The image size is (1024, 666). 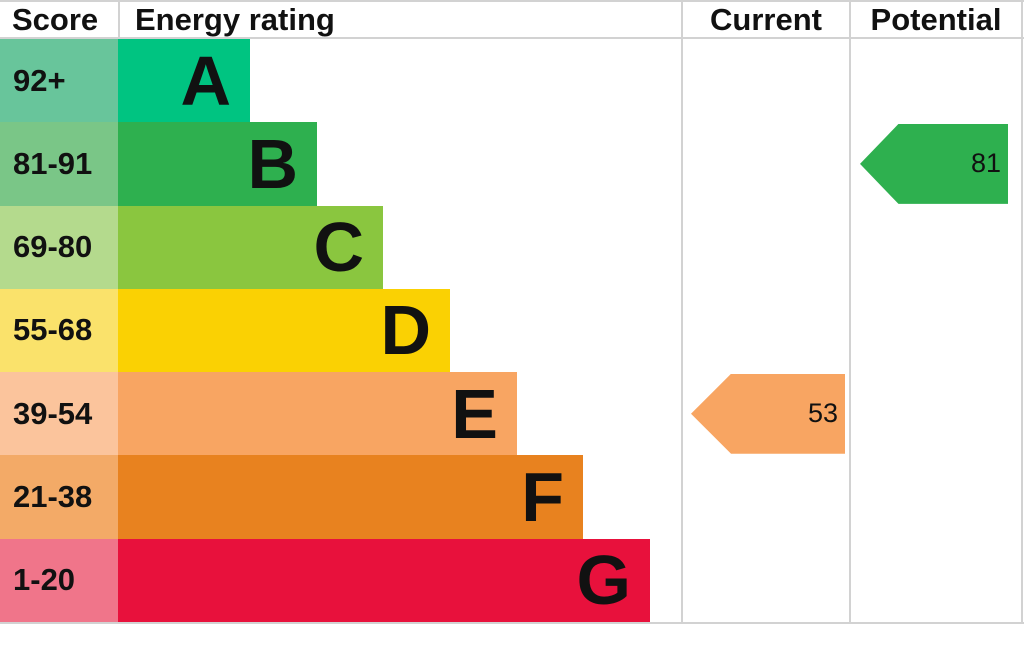 What do you see at coordinates (384, 580) in the screenshot?
I see `rating-bar-g: G` at bounding box center [384, 580].